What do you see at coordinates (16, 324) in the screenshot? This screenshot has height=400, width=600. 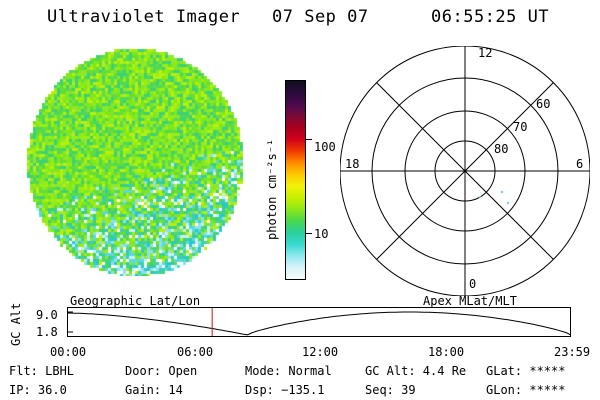 I see `gc-alt-axis-label: GC Alt` at bounding box center [16, 324].